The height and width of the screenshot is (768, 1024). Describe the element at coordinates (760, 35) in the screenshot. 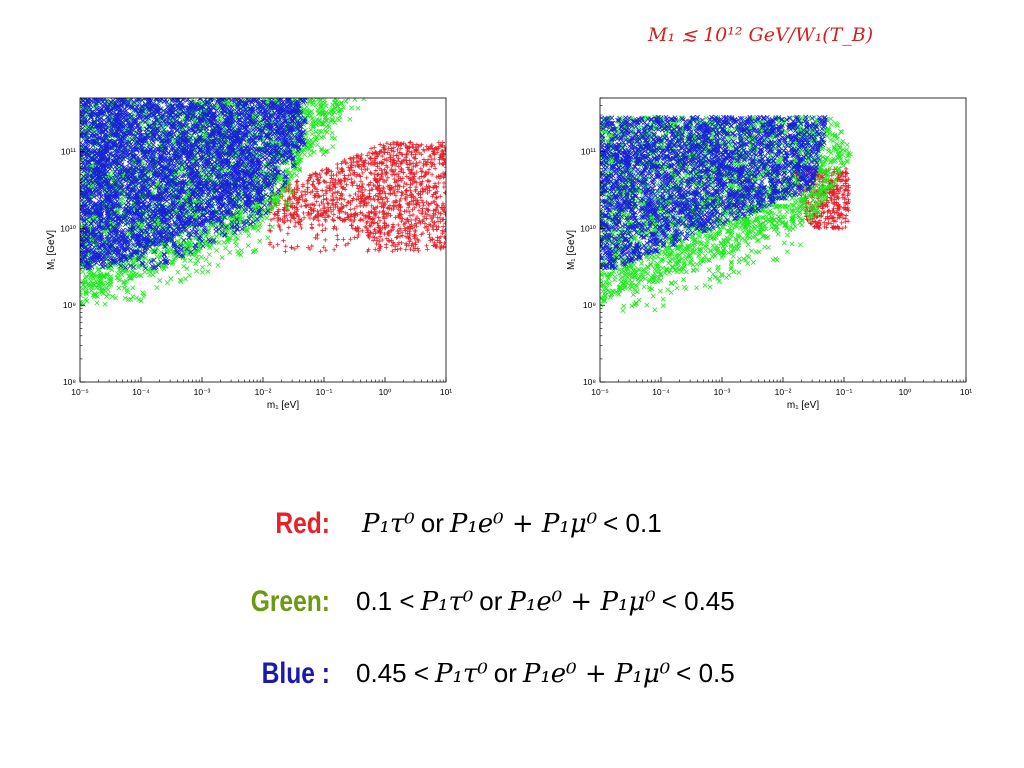

I see `constraint-label: M₁ ≲ 10¹² GeV/W₁(T_B)` at that location.